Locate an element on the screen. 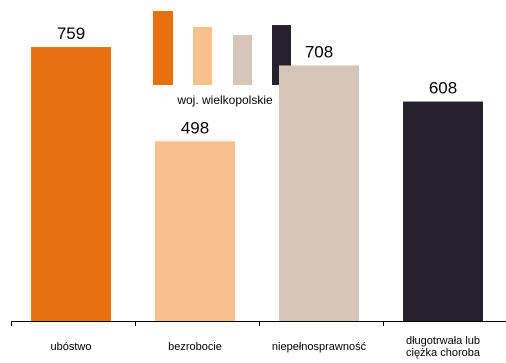  x-tick-label-1: ubóstwo is located at coordinates (71, 347).